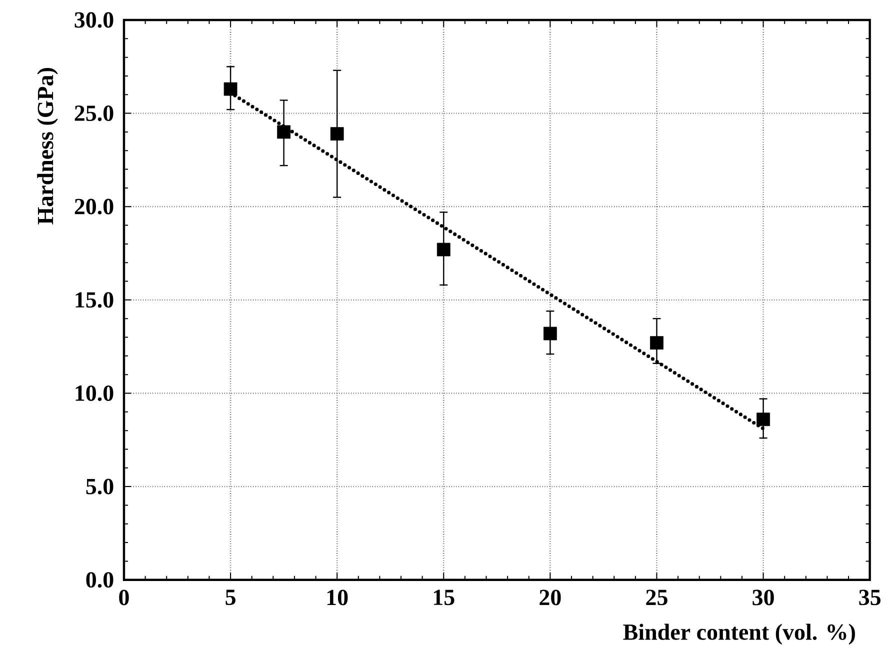 This screenshot has width=889, height=660. Describe the element at coordinates (231, 598) in the screenshot. I see `x-tick-label: 5` at that location.